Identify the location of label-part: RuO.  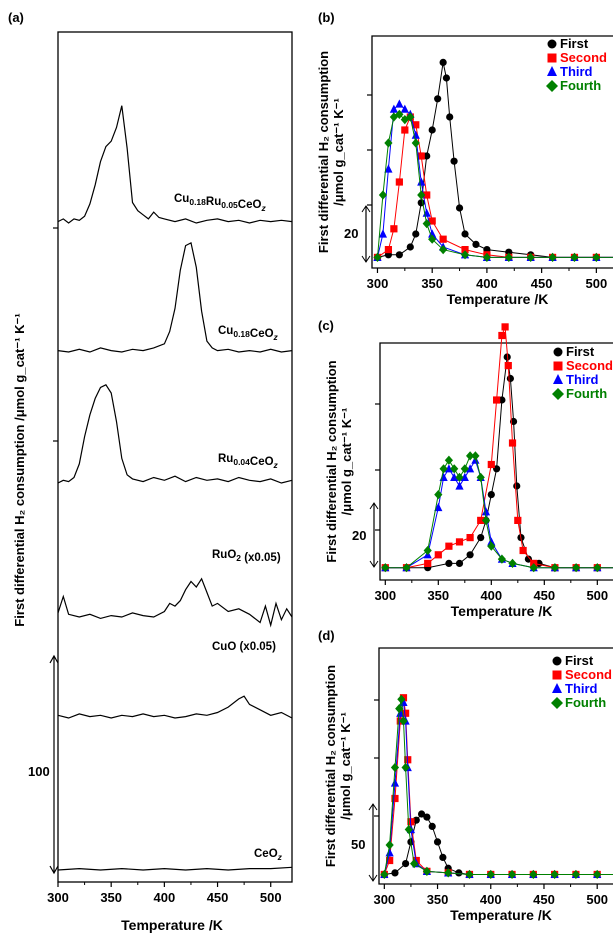
(224, 555).